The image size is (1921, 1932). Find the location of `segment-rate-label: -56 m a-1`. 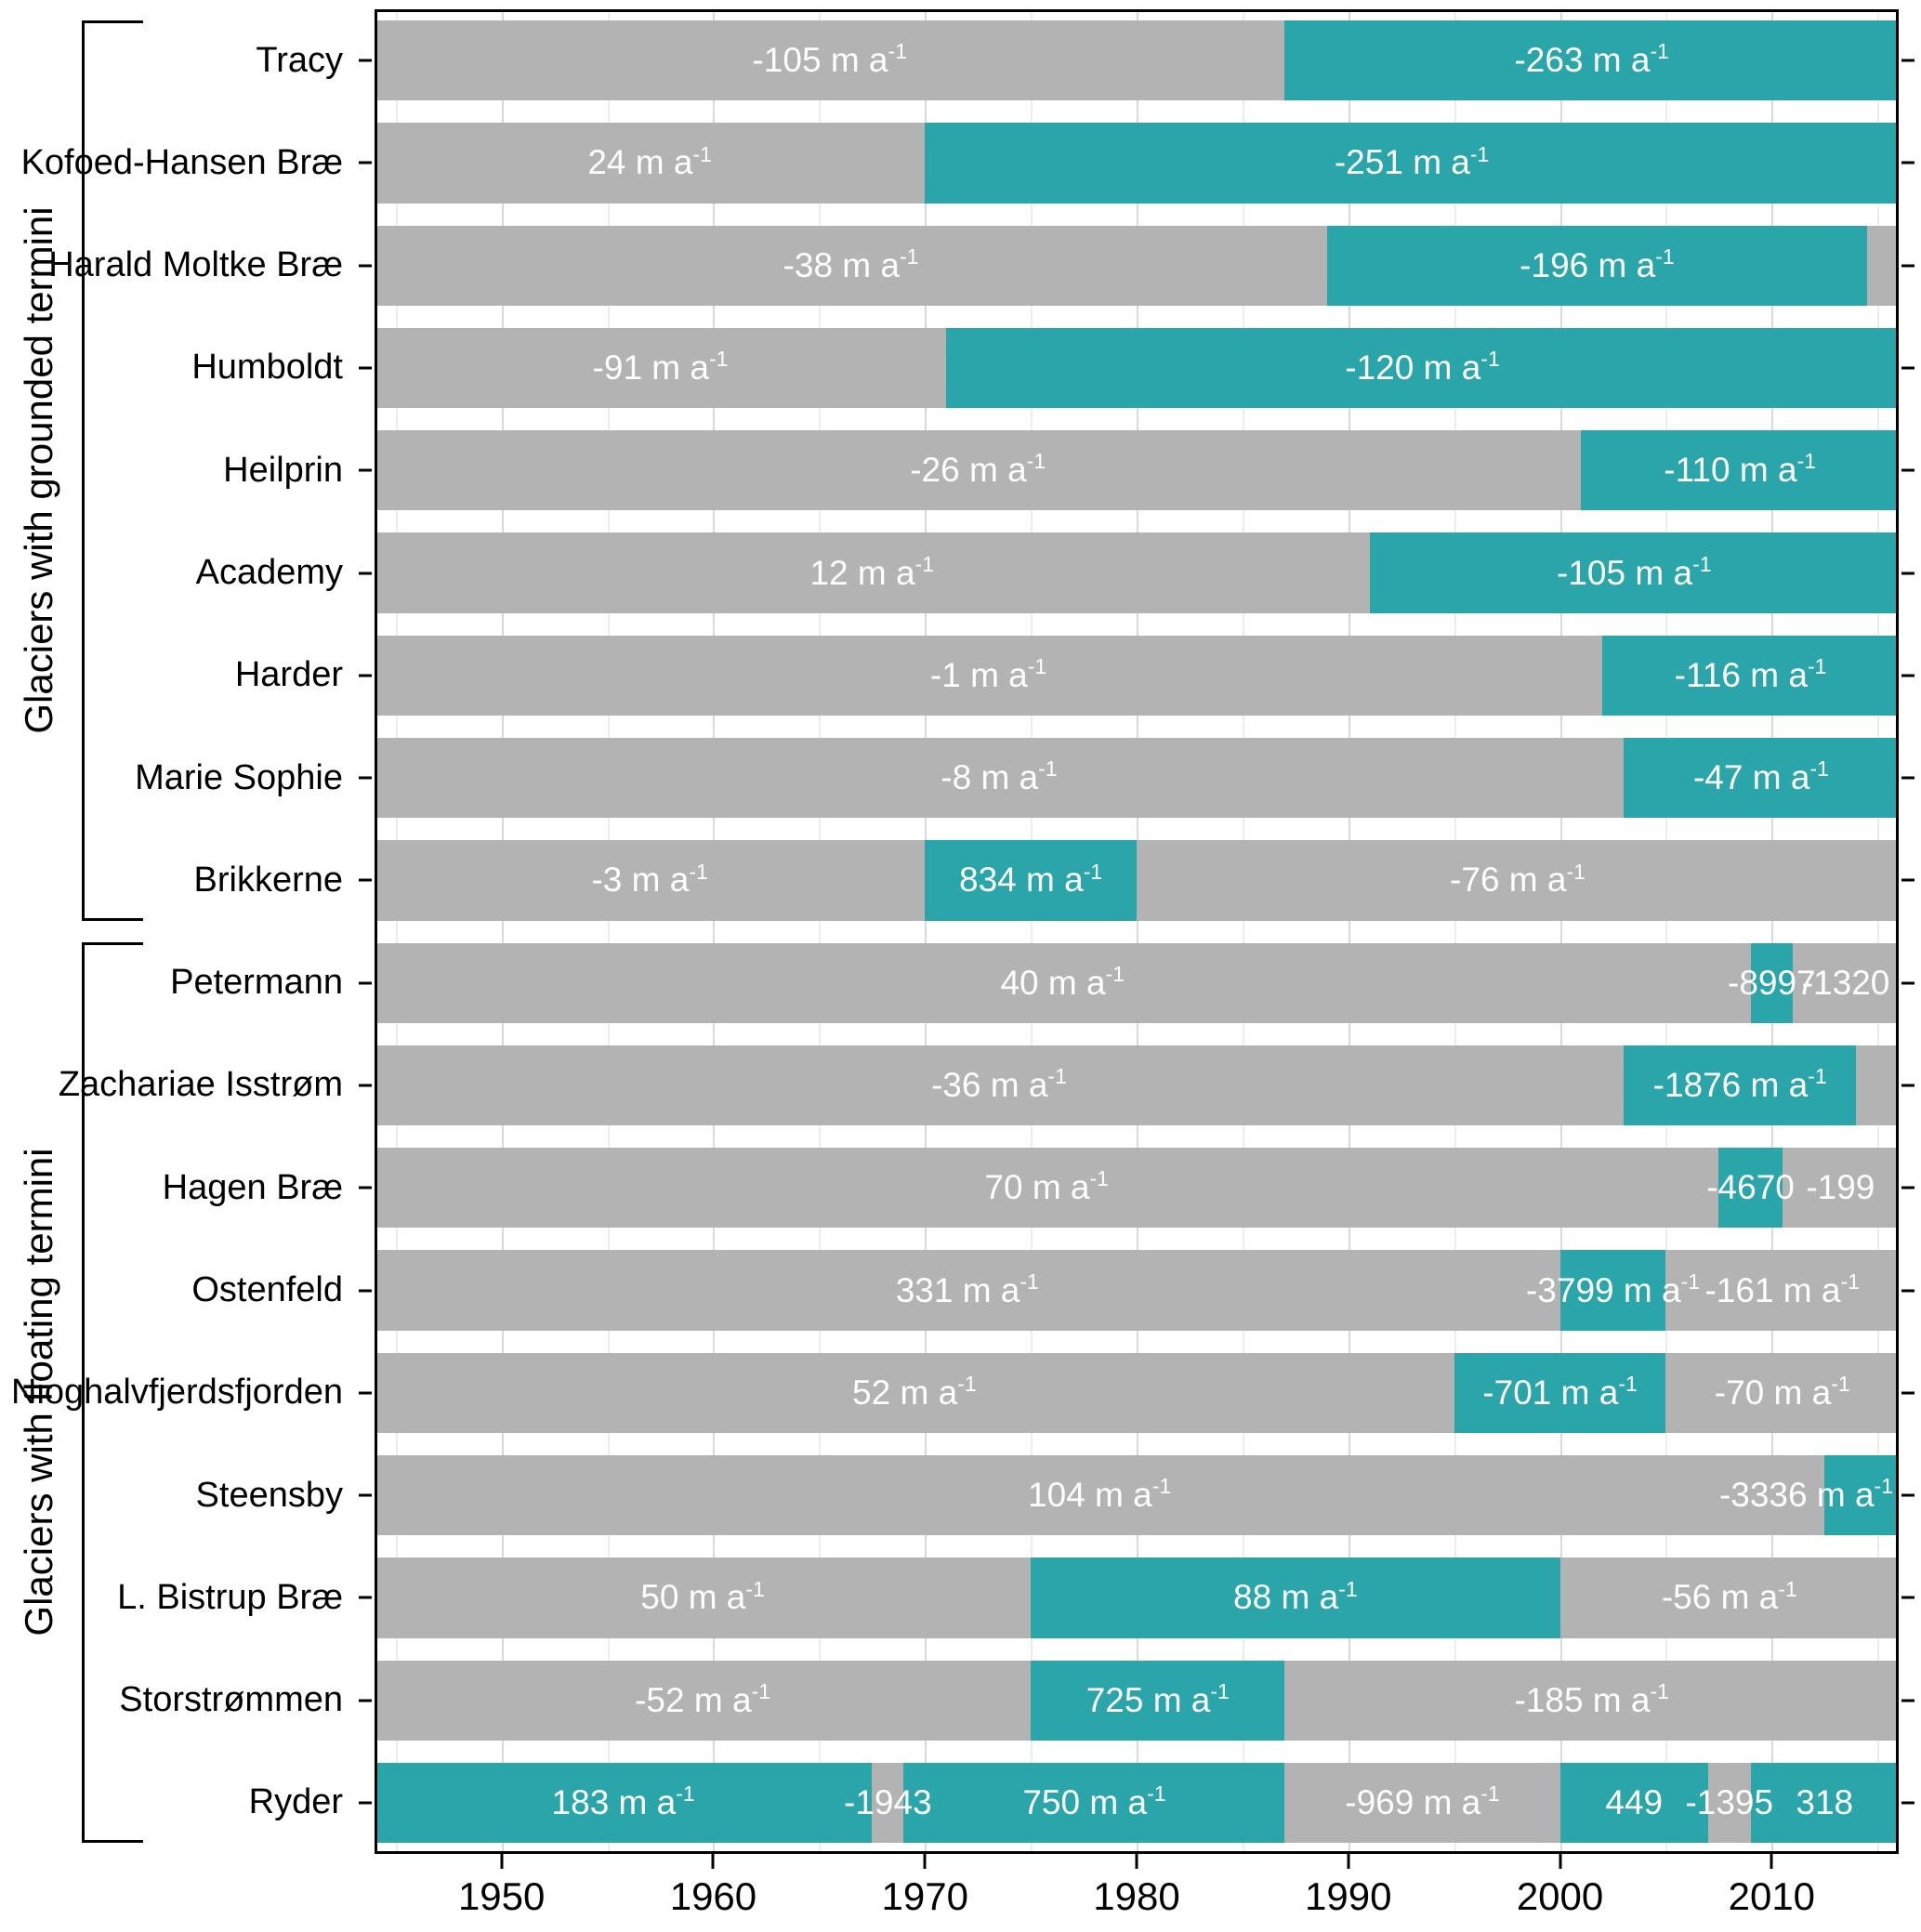

segment-rate-label: -56 m a-1 is located at coordinates (1729, 1596).